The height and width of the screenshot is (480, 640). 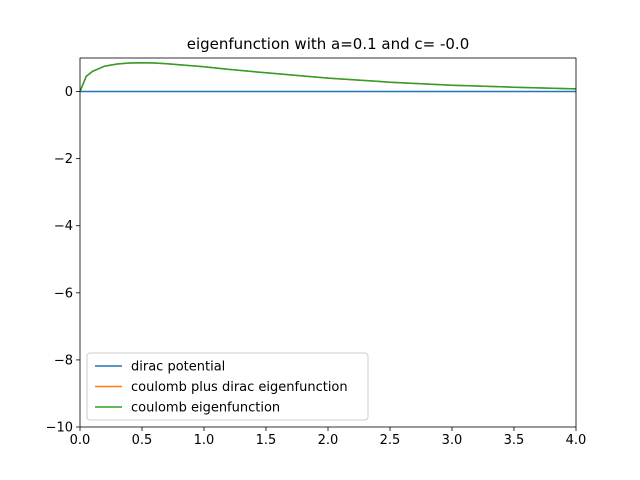 What do you see at coordinates (178, 367) in the screenshot?
I see `legend-label-0: dirac potential` at bounding box center [178, 367].